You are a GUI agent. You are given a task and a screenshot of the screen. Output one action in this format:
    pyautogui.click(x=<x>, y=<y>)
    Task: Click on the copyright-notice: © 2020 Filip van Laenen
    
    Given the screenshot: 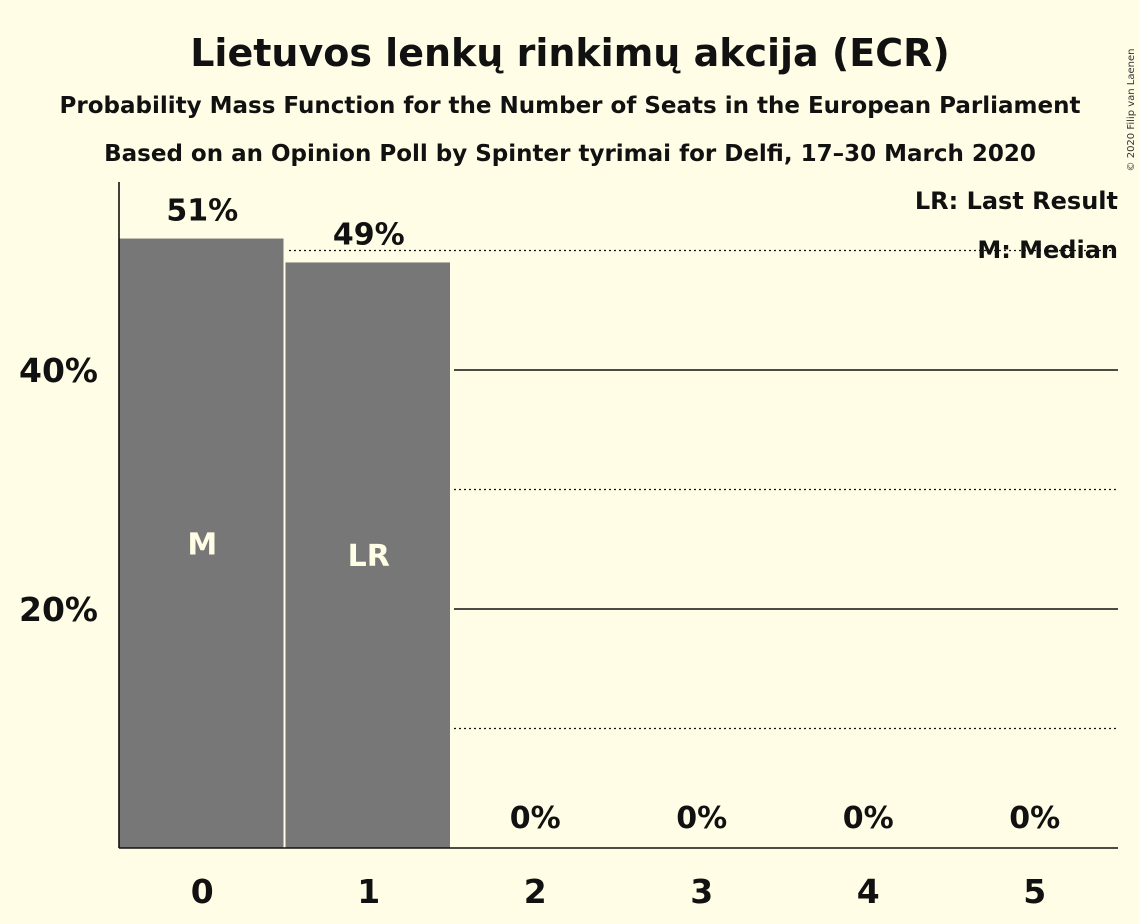 What is the action you would take?
    pyautogui.click(x=1131, y=110)
    